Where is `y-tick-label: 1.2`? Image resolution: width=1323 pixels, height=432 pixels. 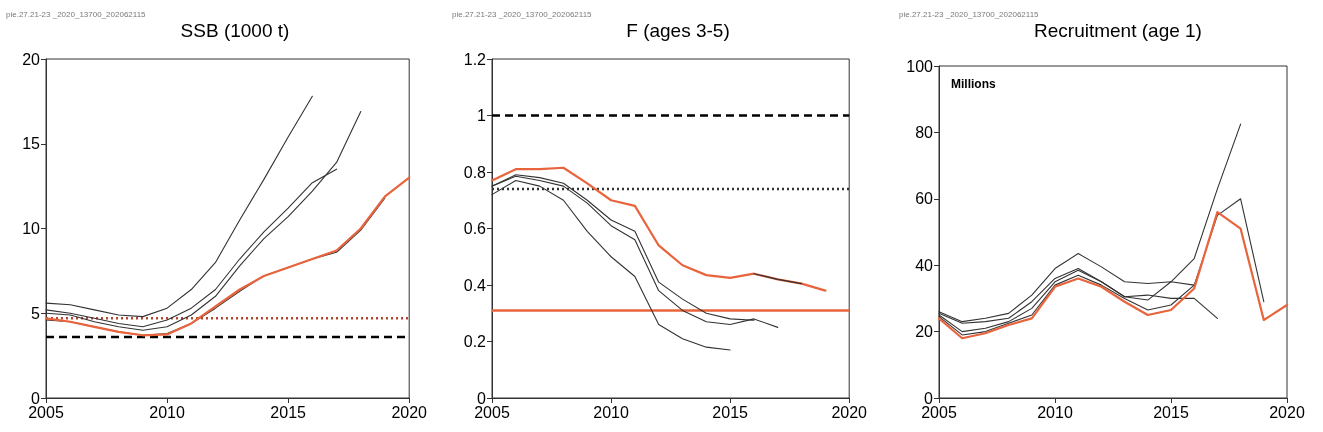
y-tick-label: 1.2 is located at coordinates (475, 59).